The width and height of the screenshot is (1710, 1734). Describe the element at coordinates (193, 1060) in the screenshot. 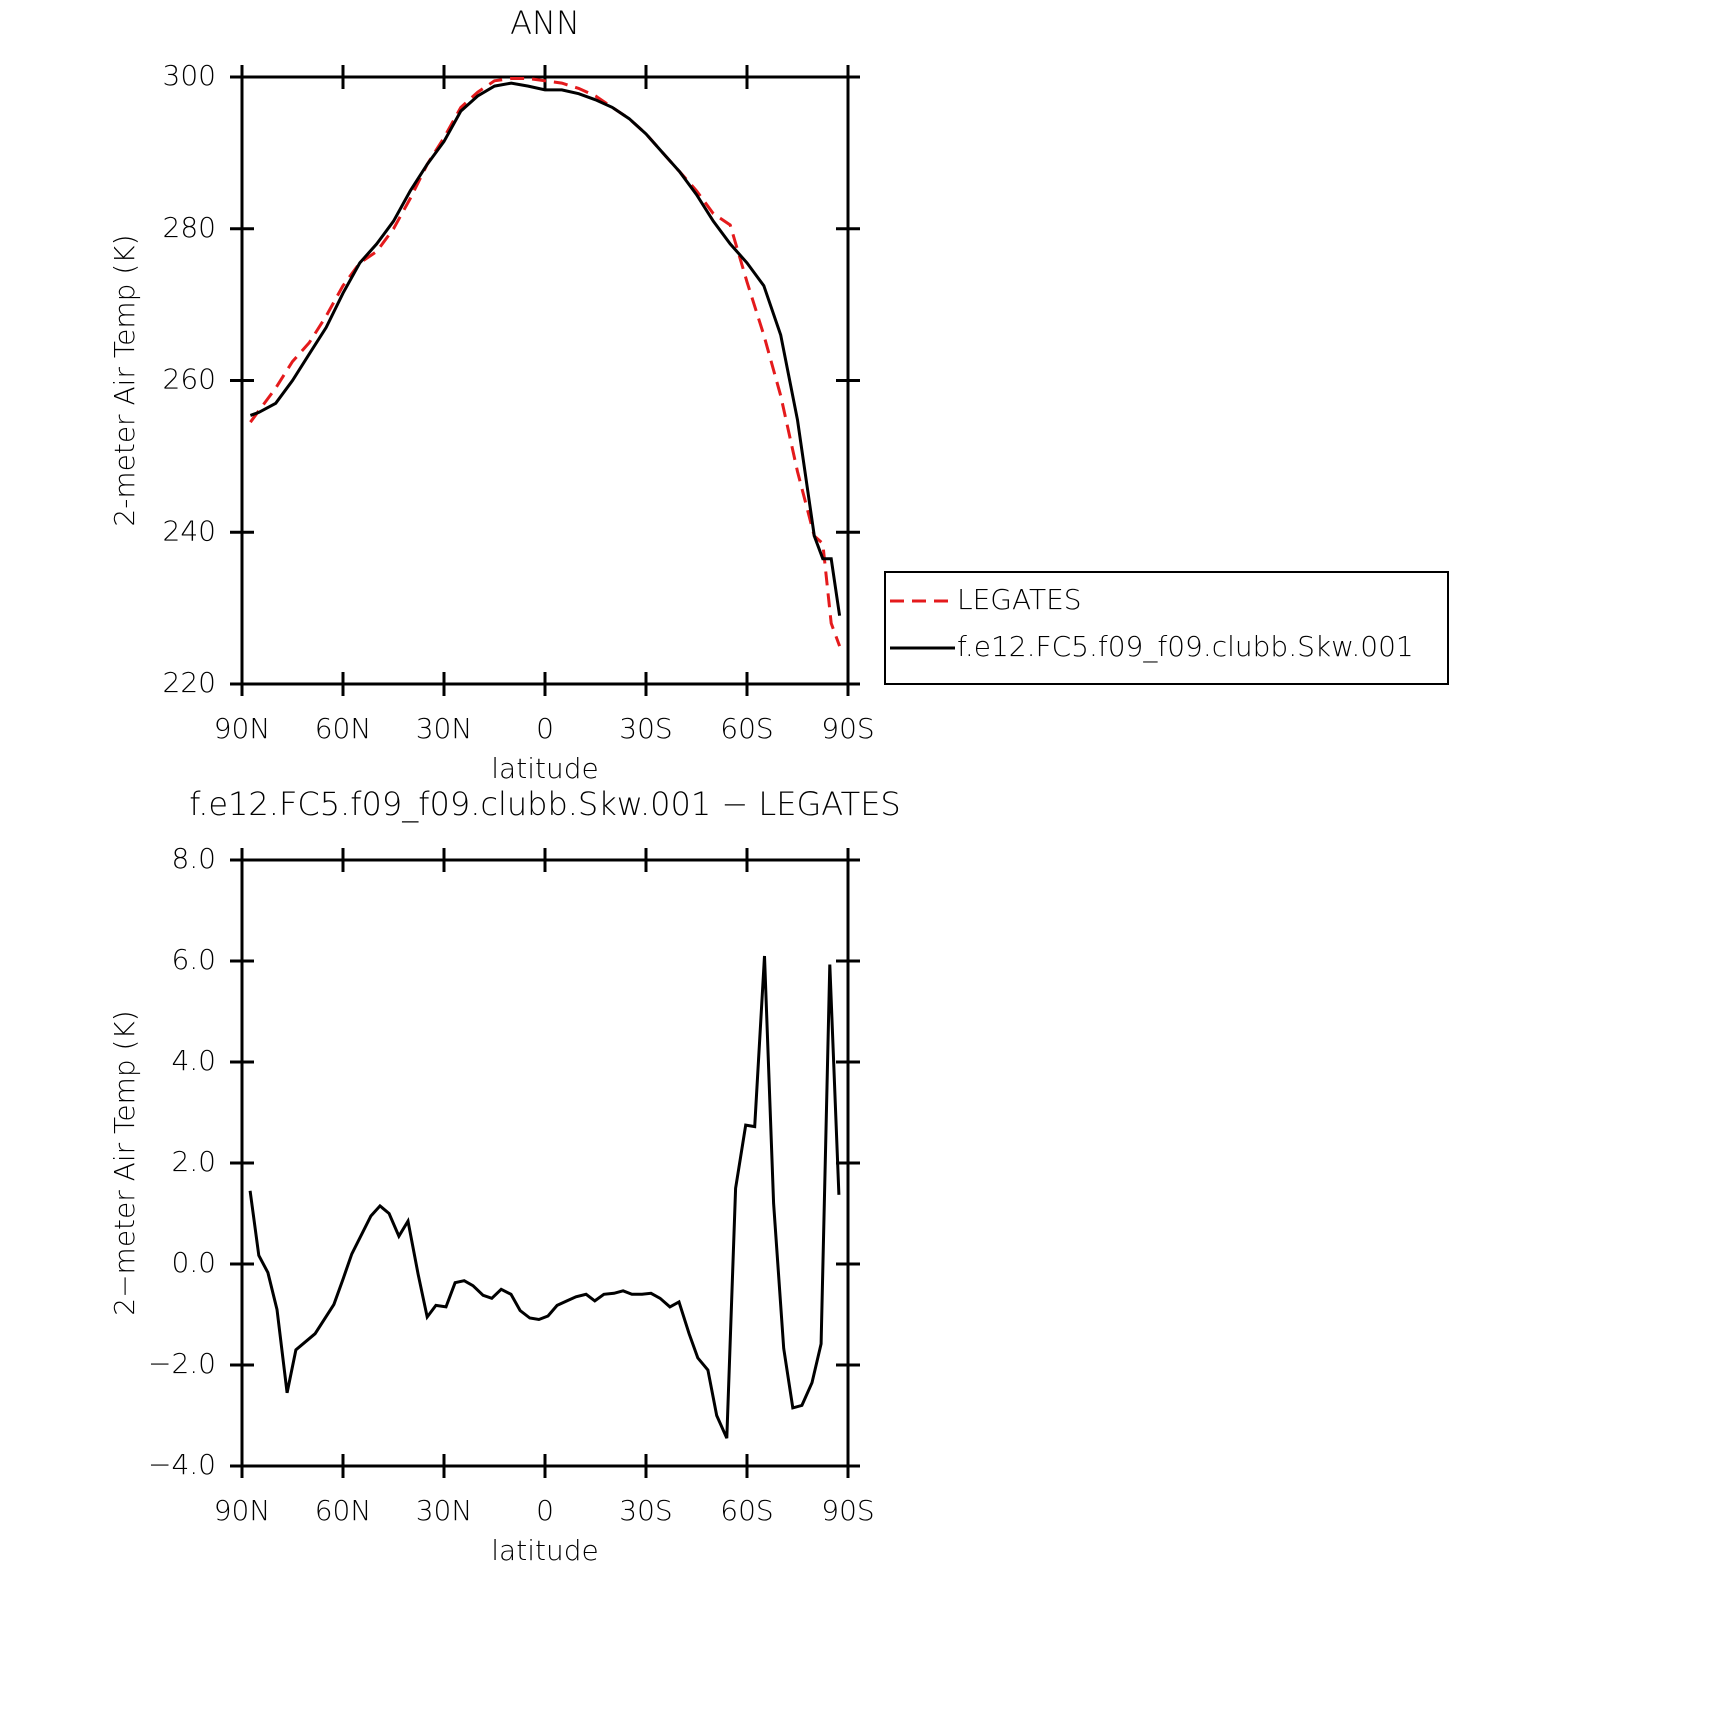

I see `y-tick-label: 4.0` at that location.